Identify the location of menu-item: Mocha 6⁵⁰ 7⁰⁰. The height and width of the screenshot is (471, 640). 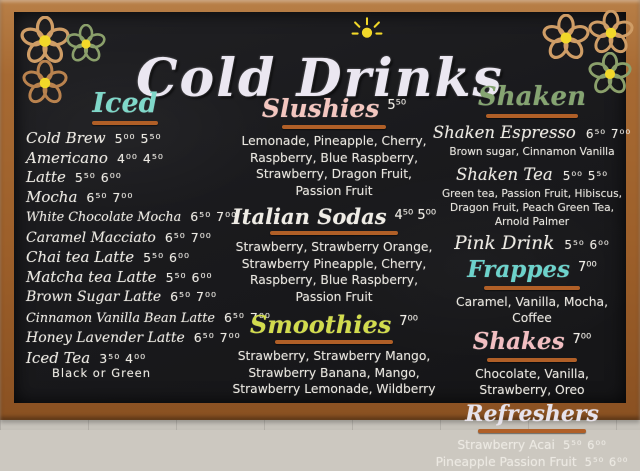
(129, 198).